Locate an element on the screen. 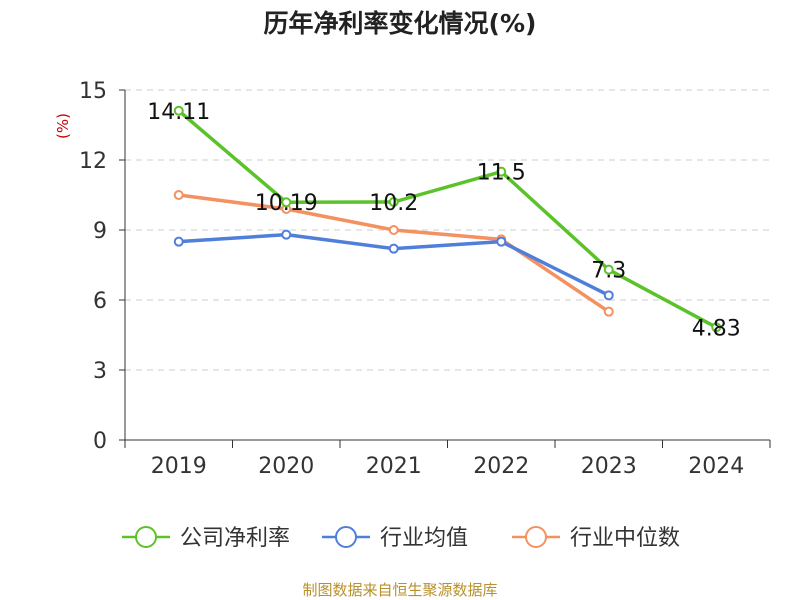  legend-label: 行业中位数 is located at coordinates (625, 538).